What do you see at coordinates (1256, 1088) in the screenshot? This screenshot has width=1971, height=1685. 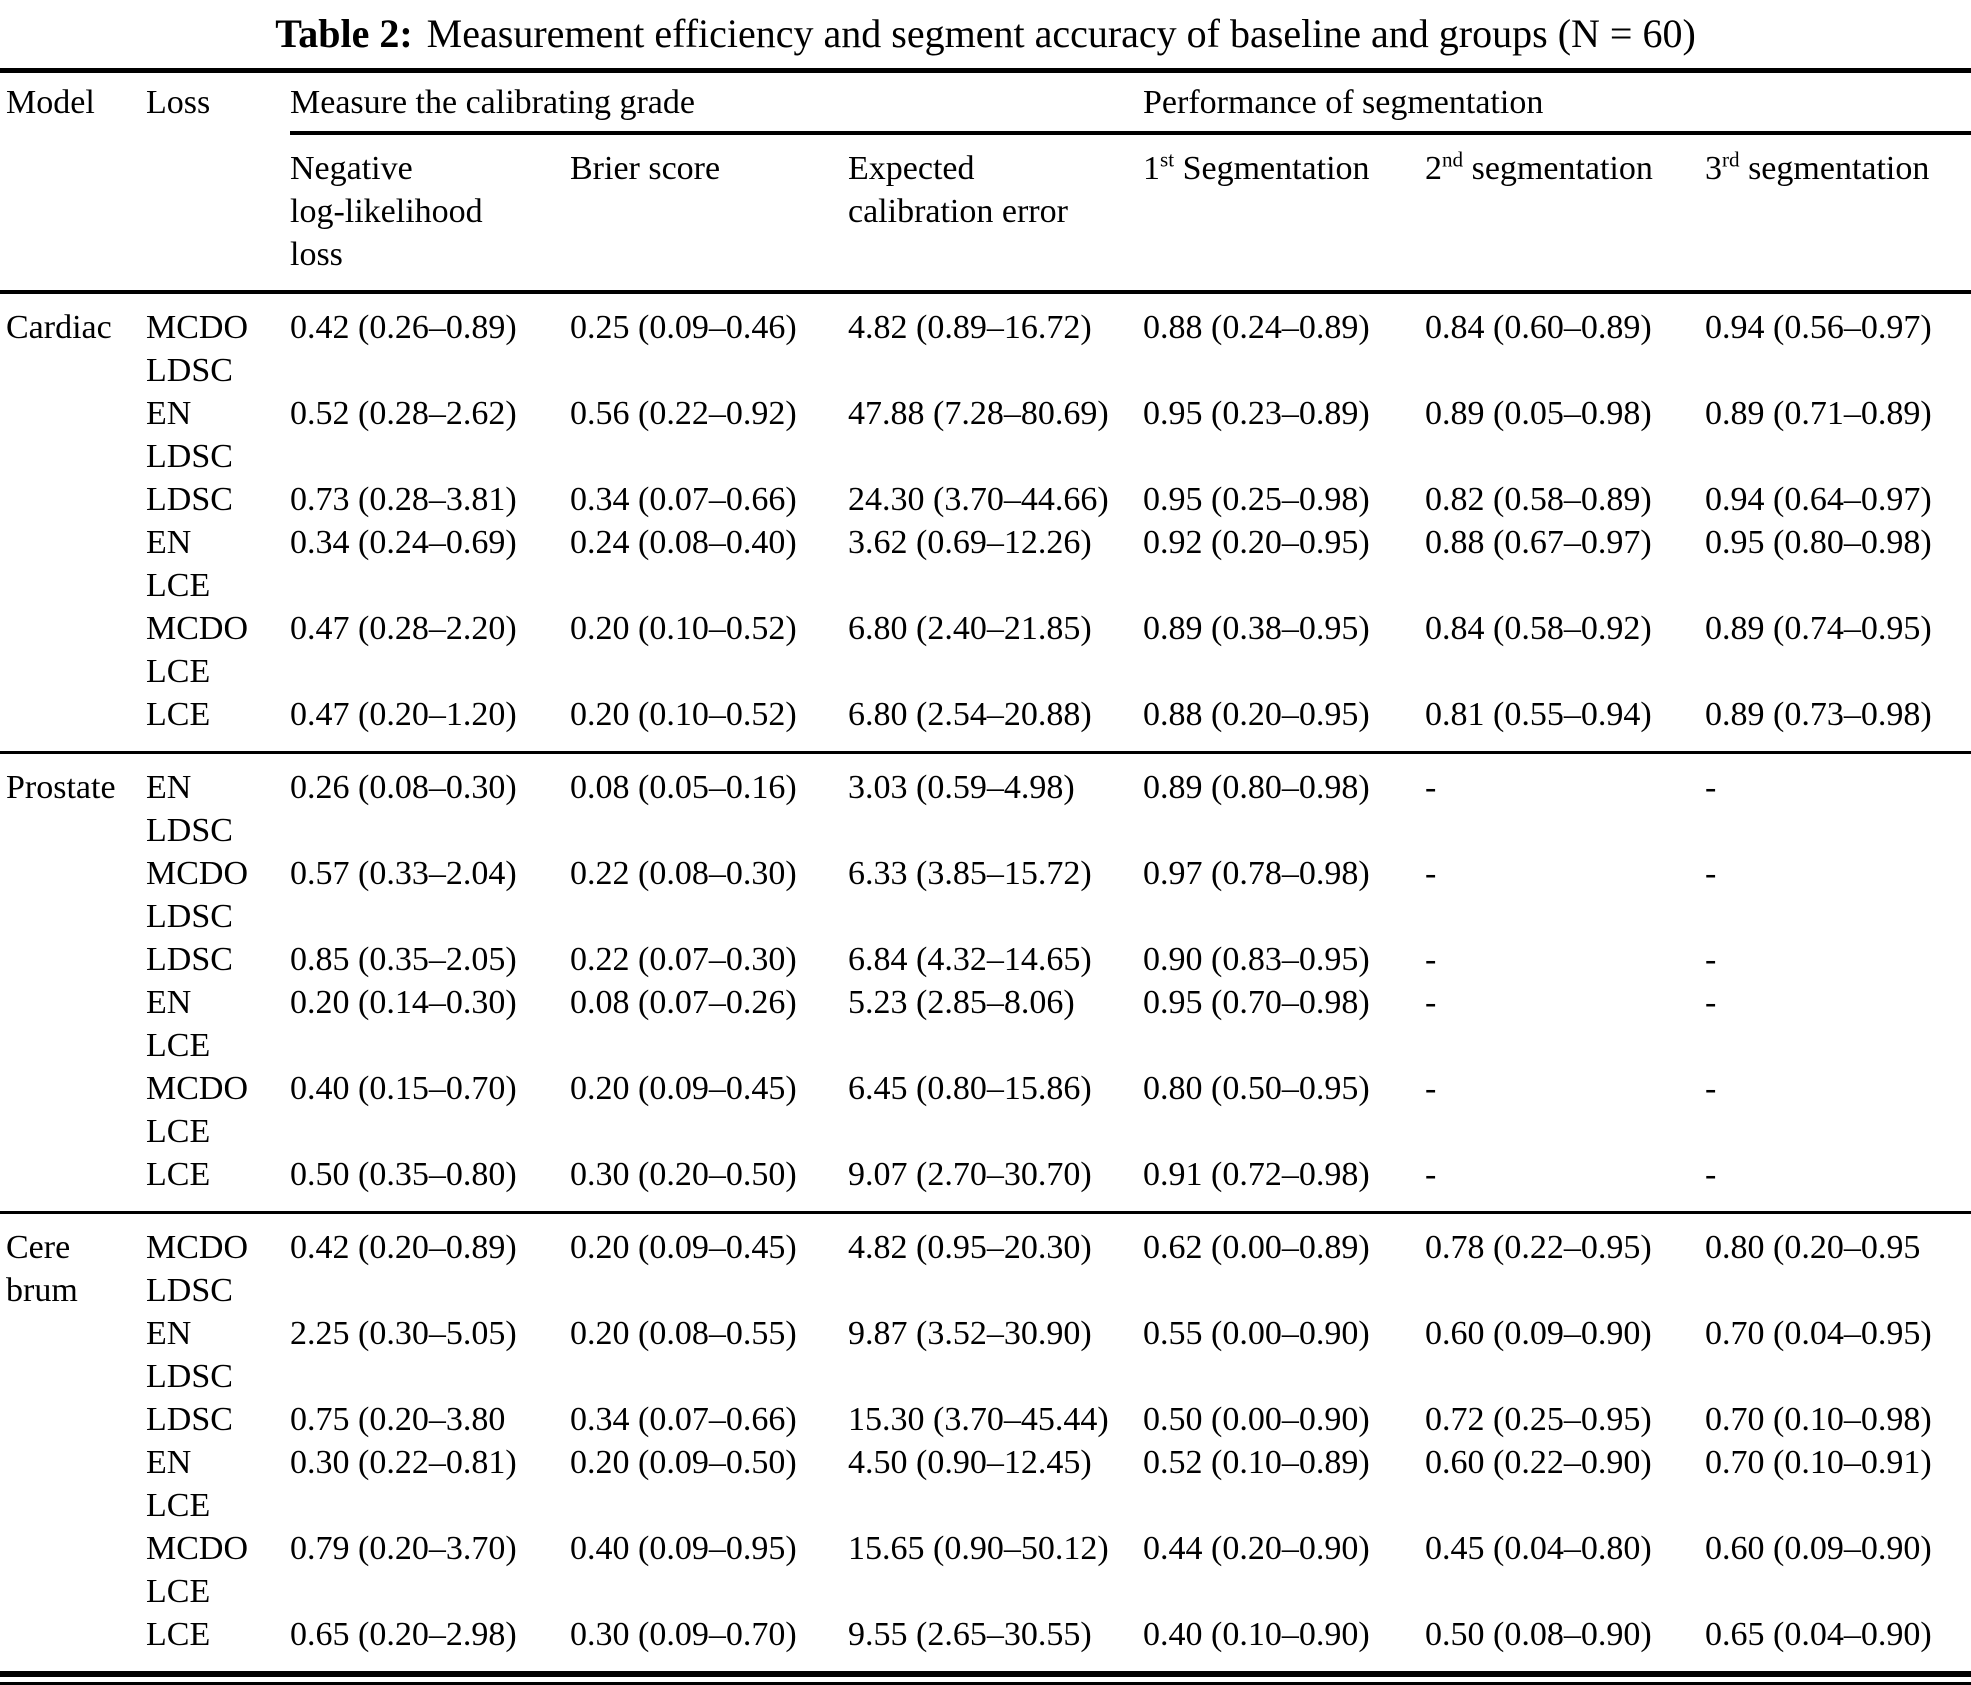 I see `seg1-cell: 0.80 (0.50–0.95)` at bounding box center [1256, 1088].